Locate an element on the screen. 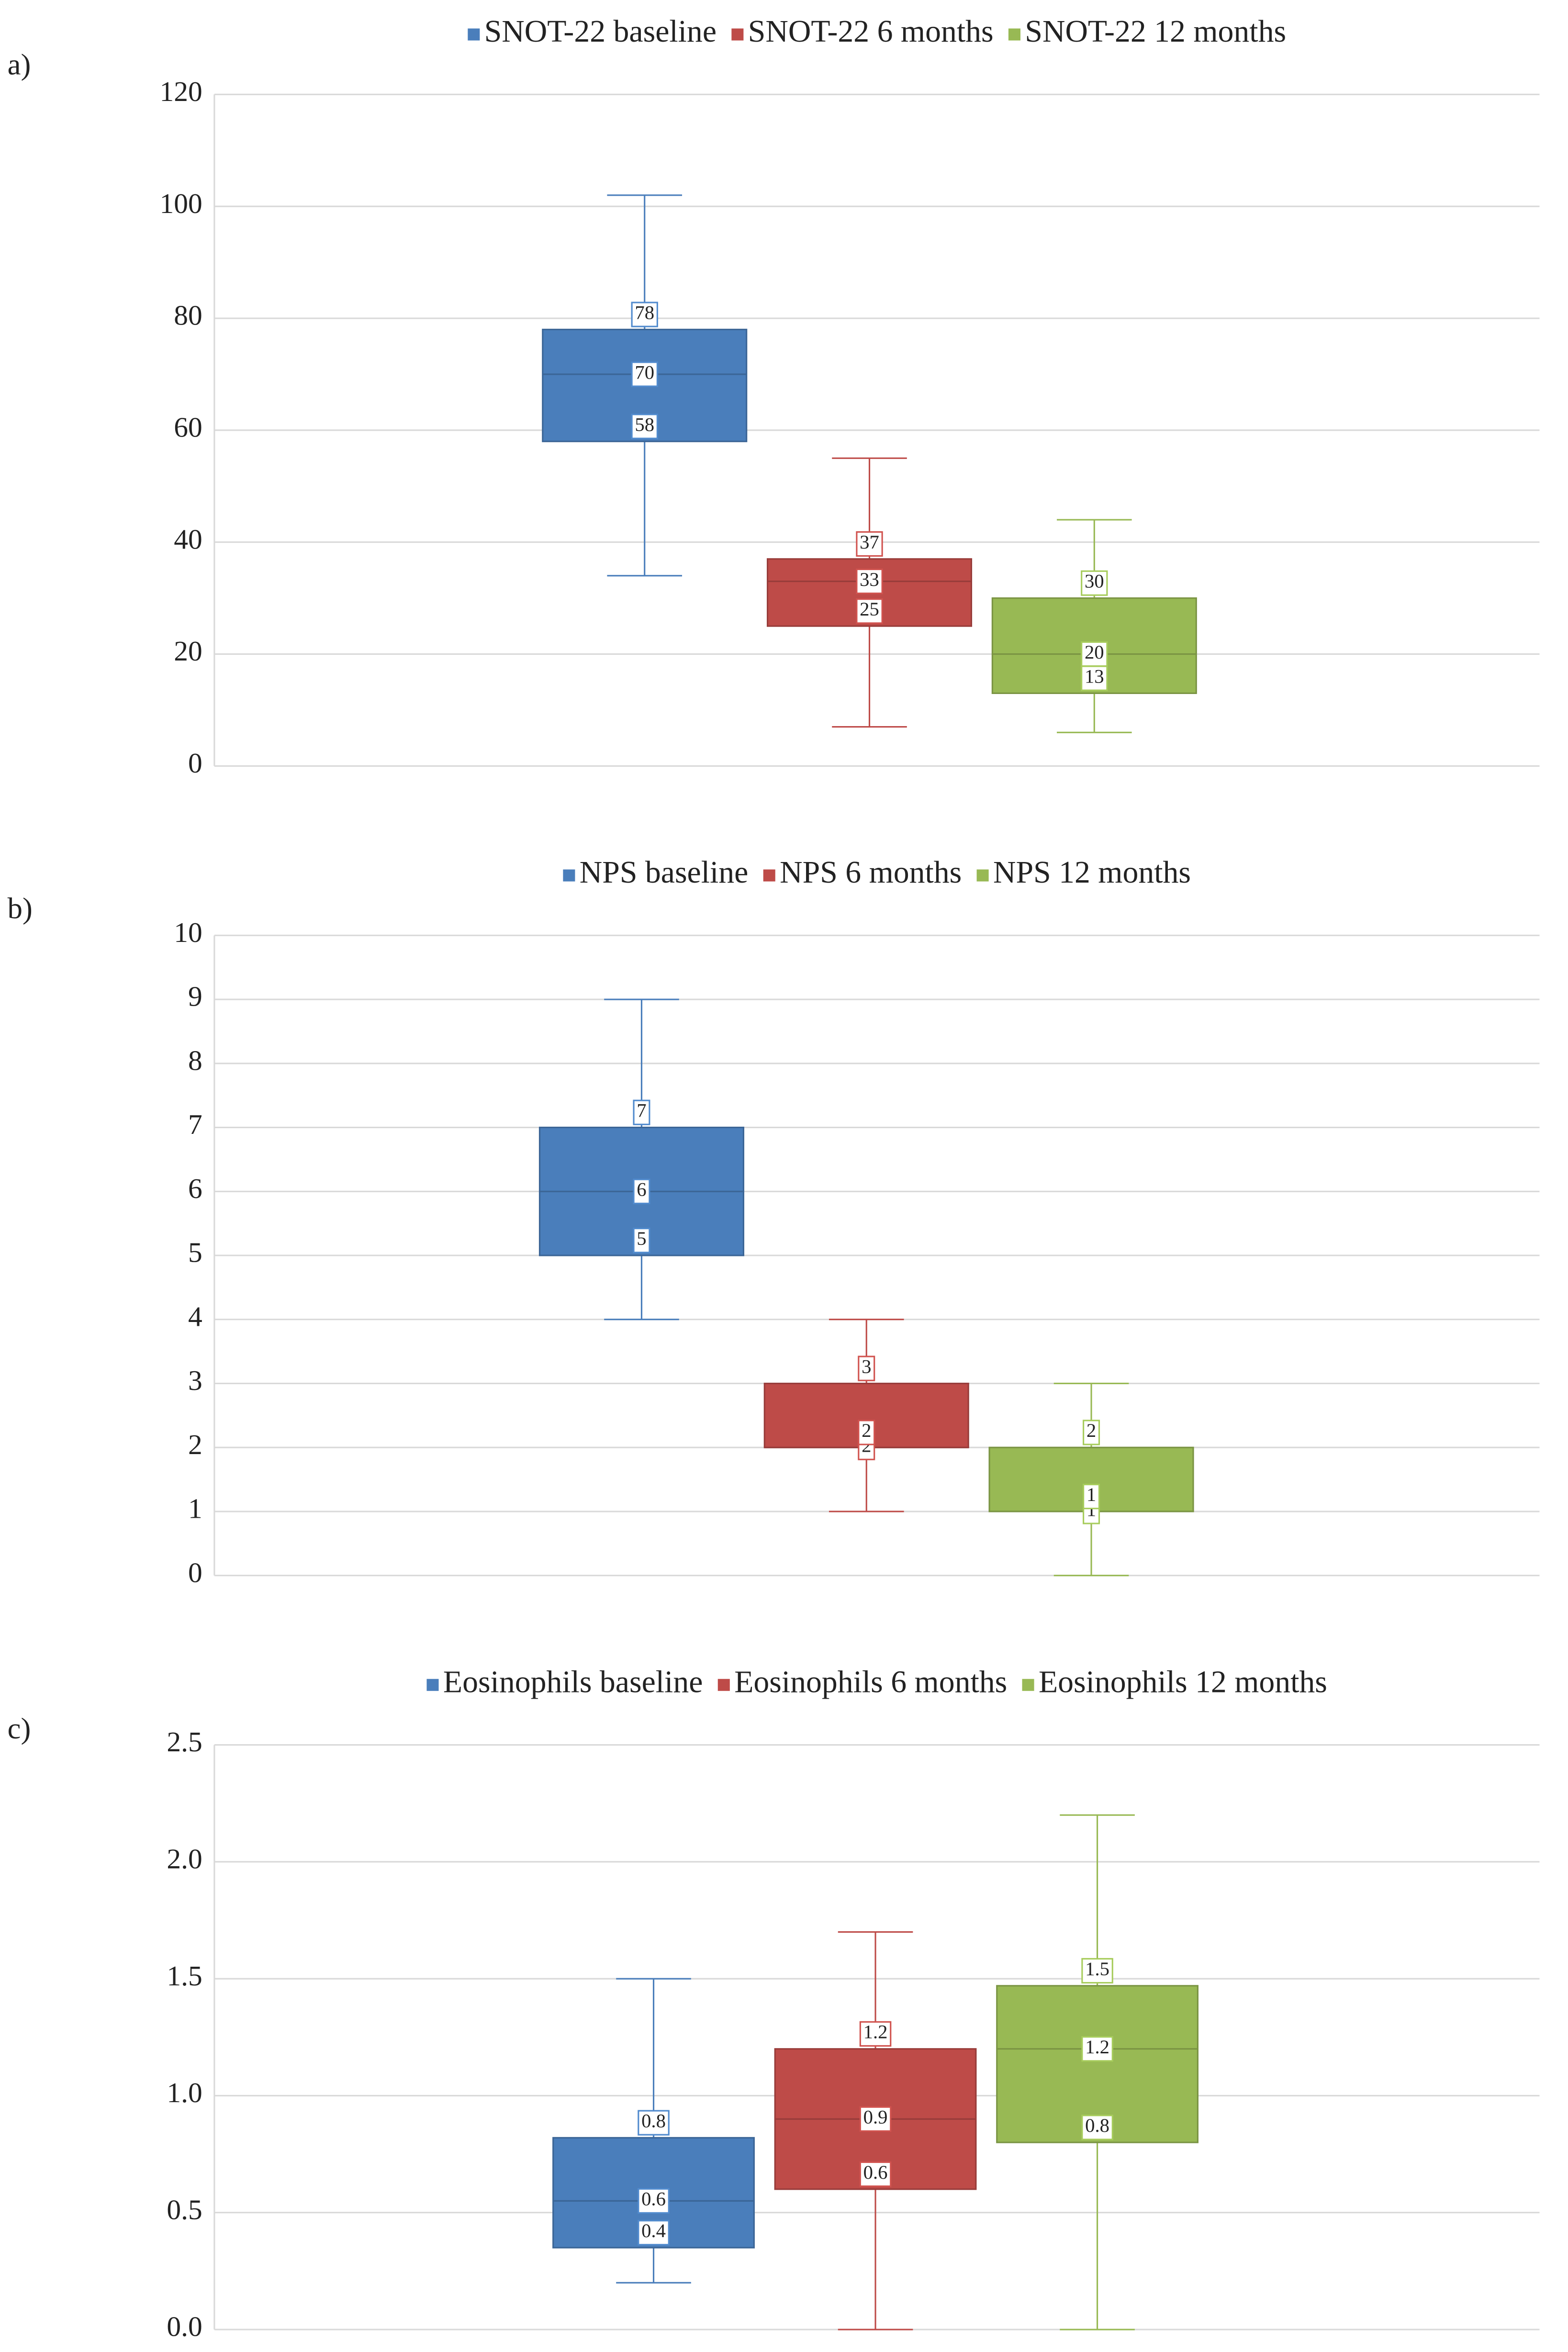 The height and width of the screenshot is (2352, 1568). y-tick-label: 0.5 is located at coordinates (185, 2210).